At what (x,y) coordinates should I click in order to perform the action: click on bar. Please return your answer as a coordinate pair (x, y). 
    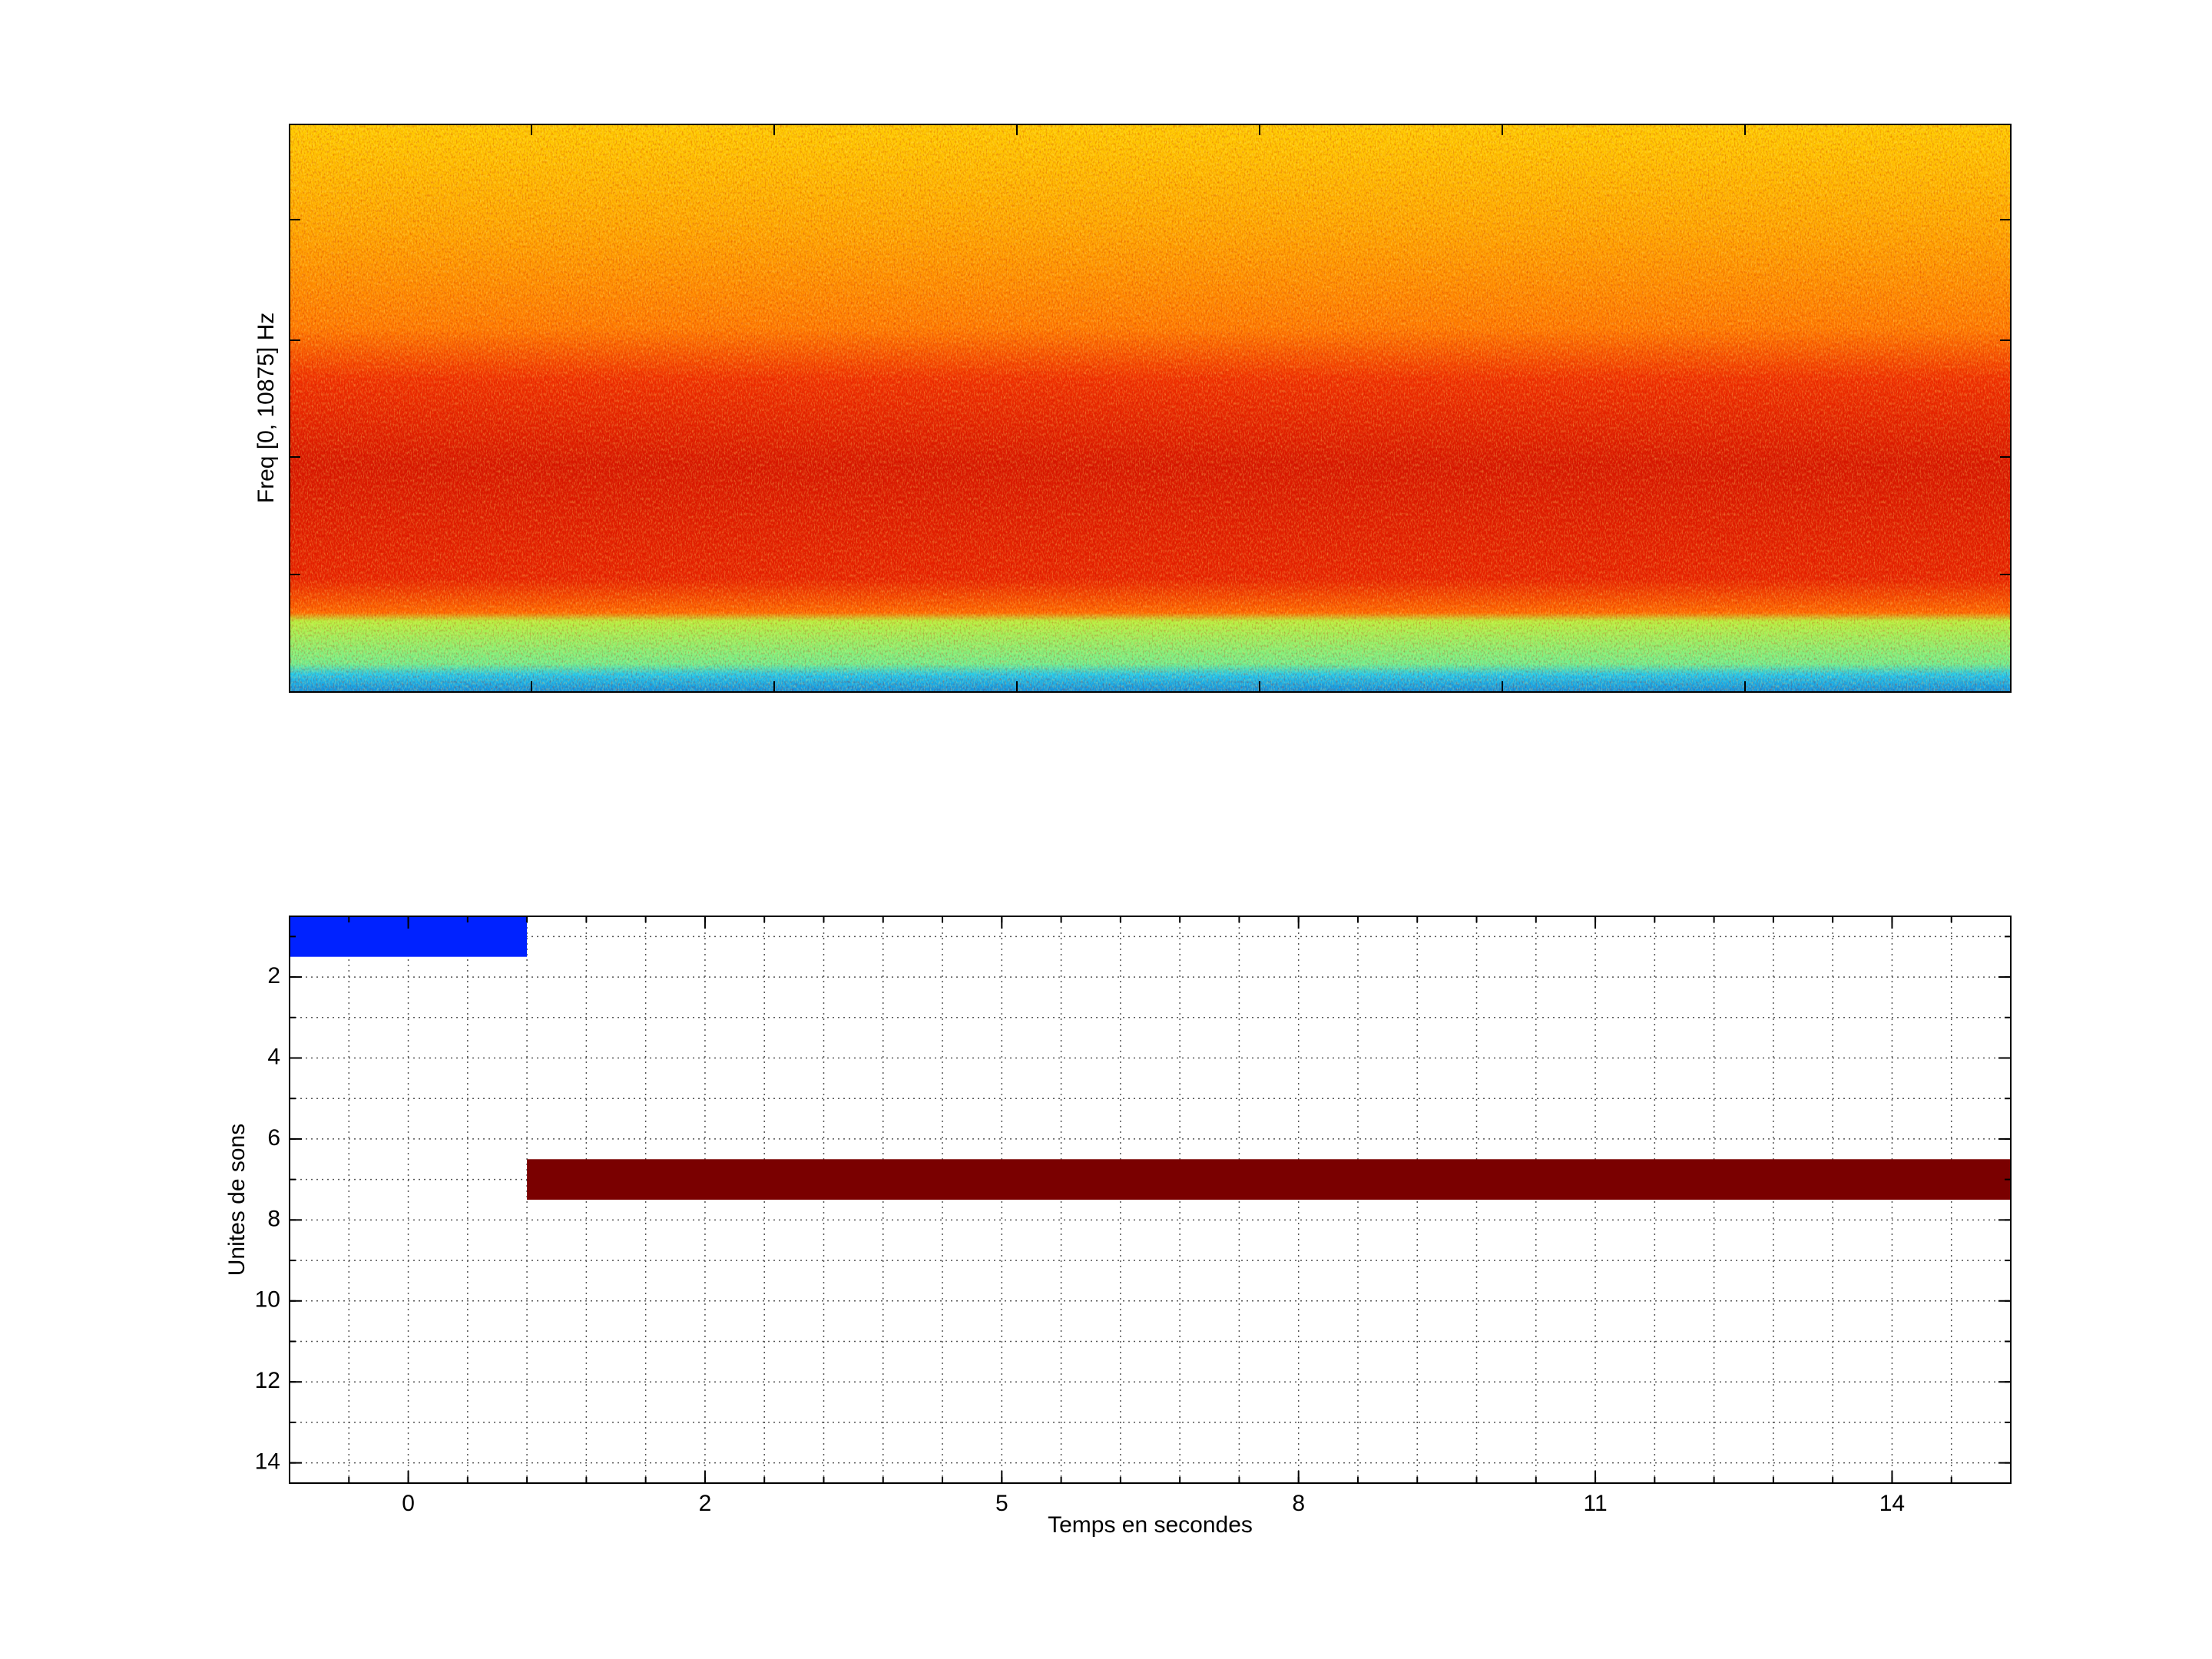
    Looking at the image, I should click on (1269, 1180).